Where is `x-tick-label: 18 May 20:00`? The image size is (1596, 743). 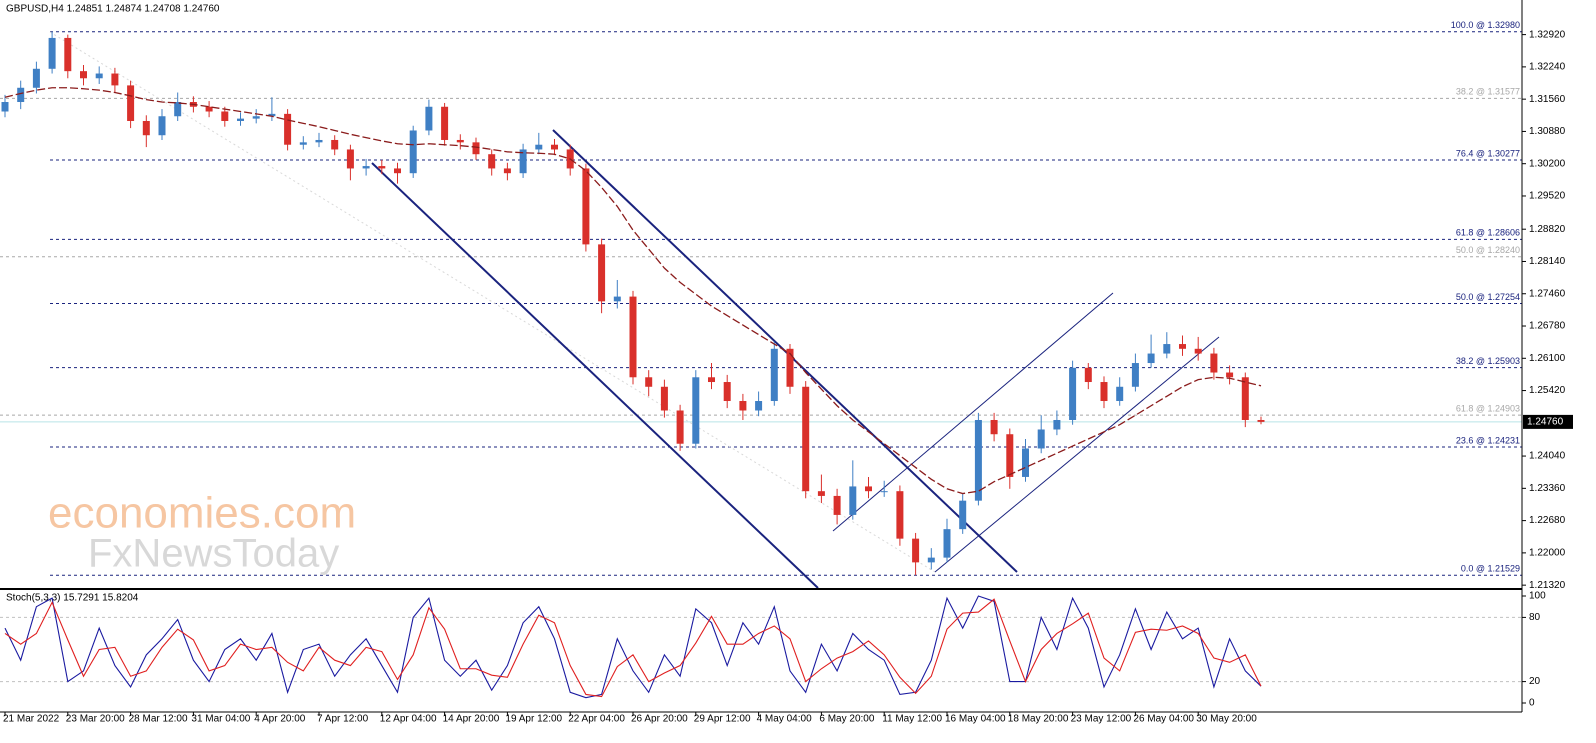 x-tick-label: 18 May 20:00 is located at coordinates (1038, 719).